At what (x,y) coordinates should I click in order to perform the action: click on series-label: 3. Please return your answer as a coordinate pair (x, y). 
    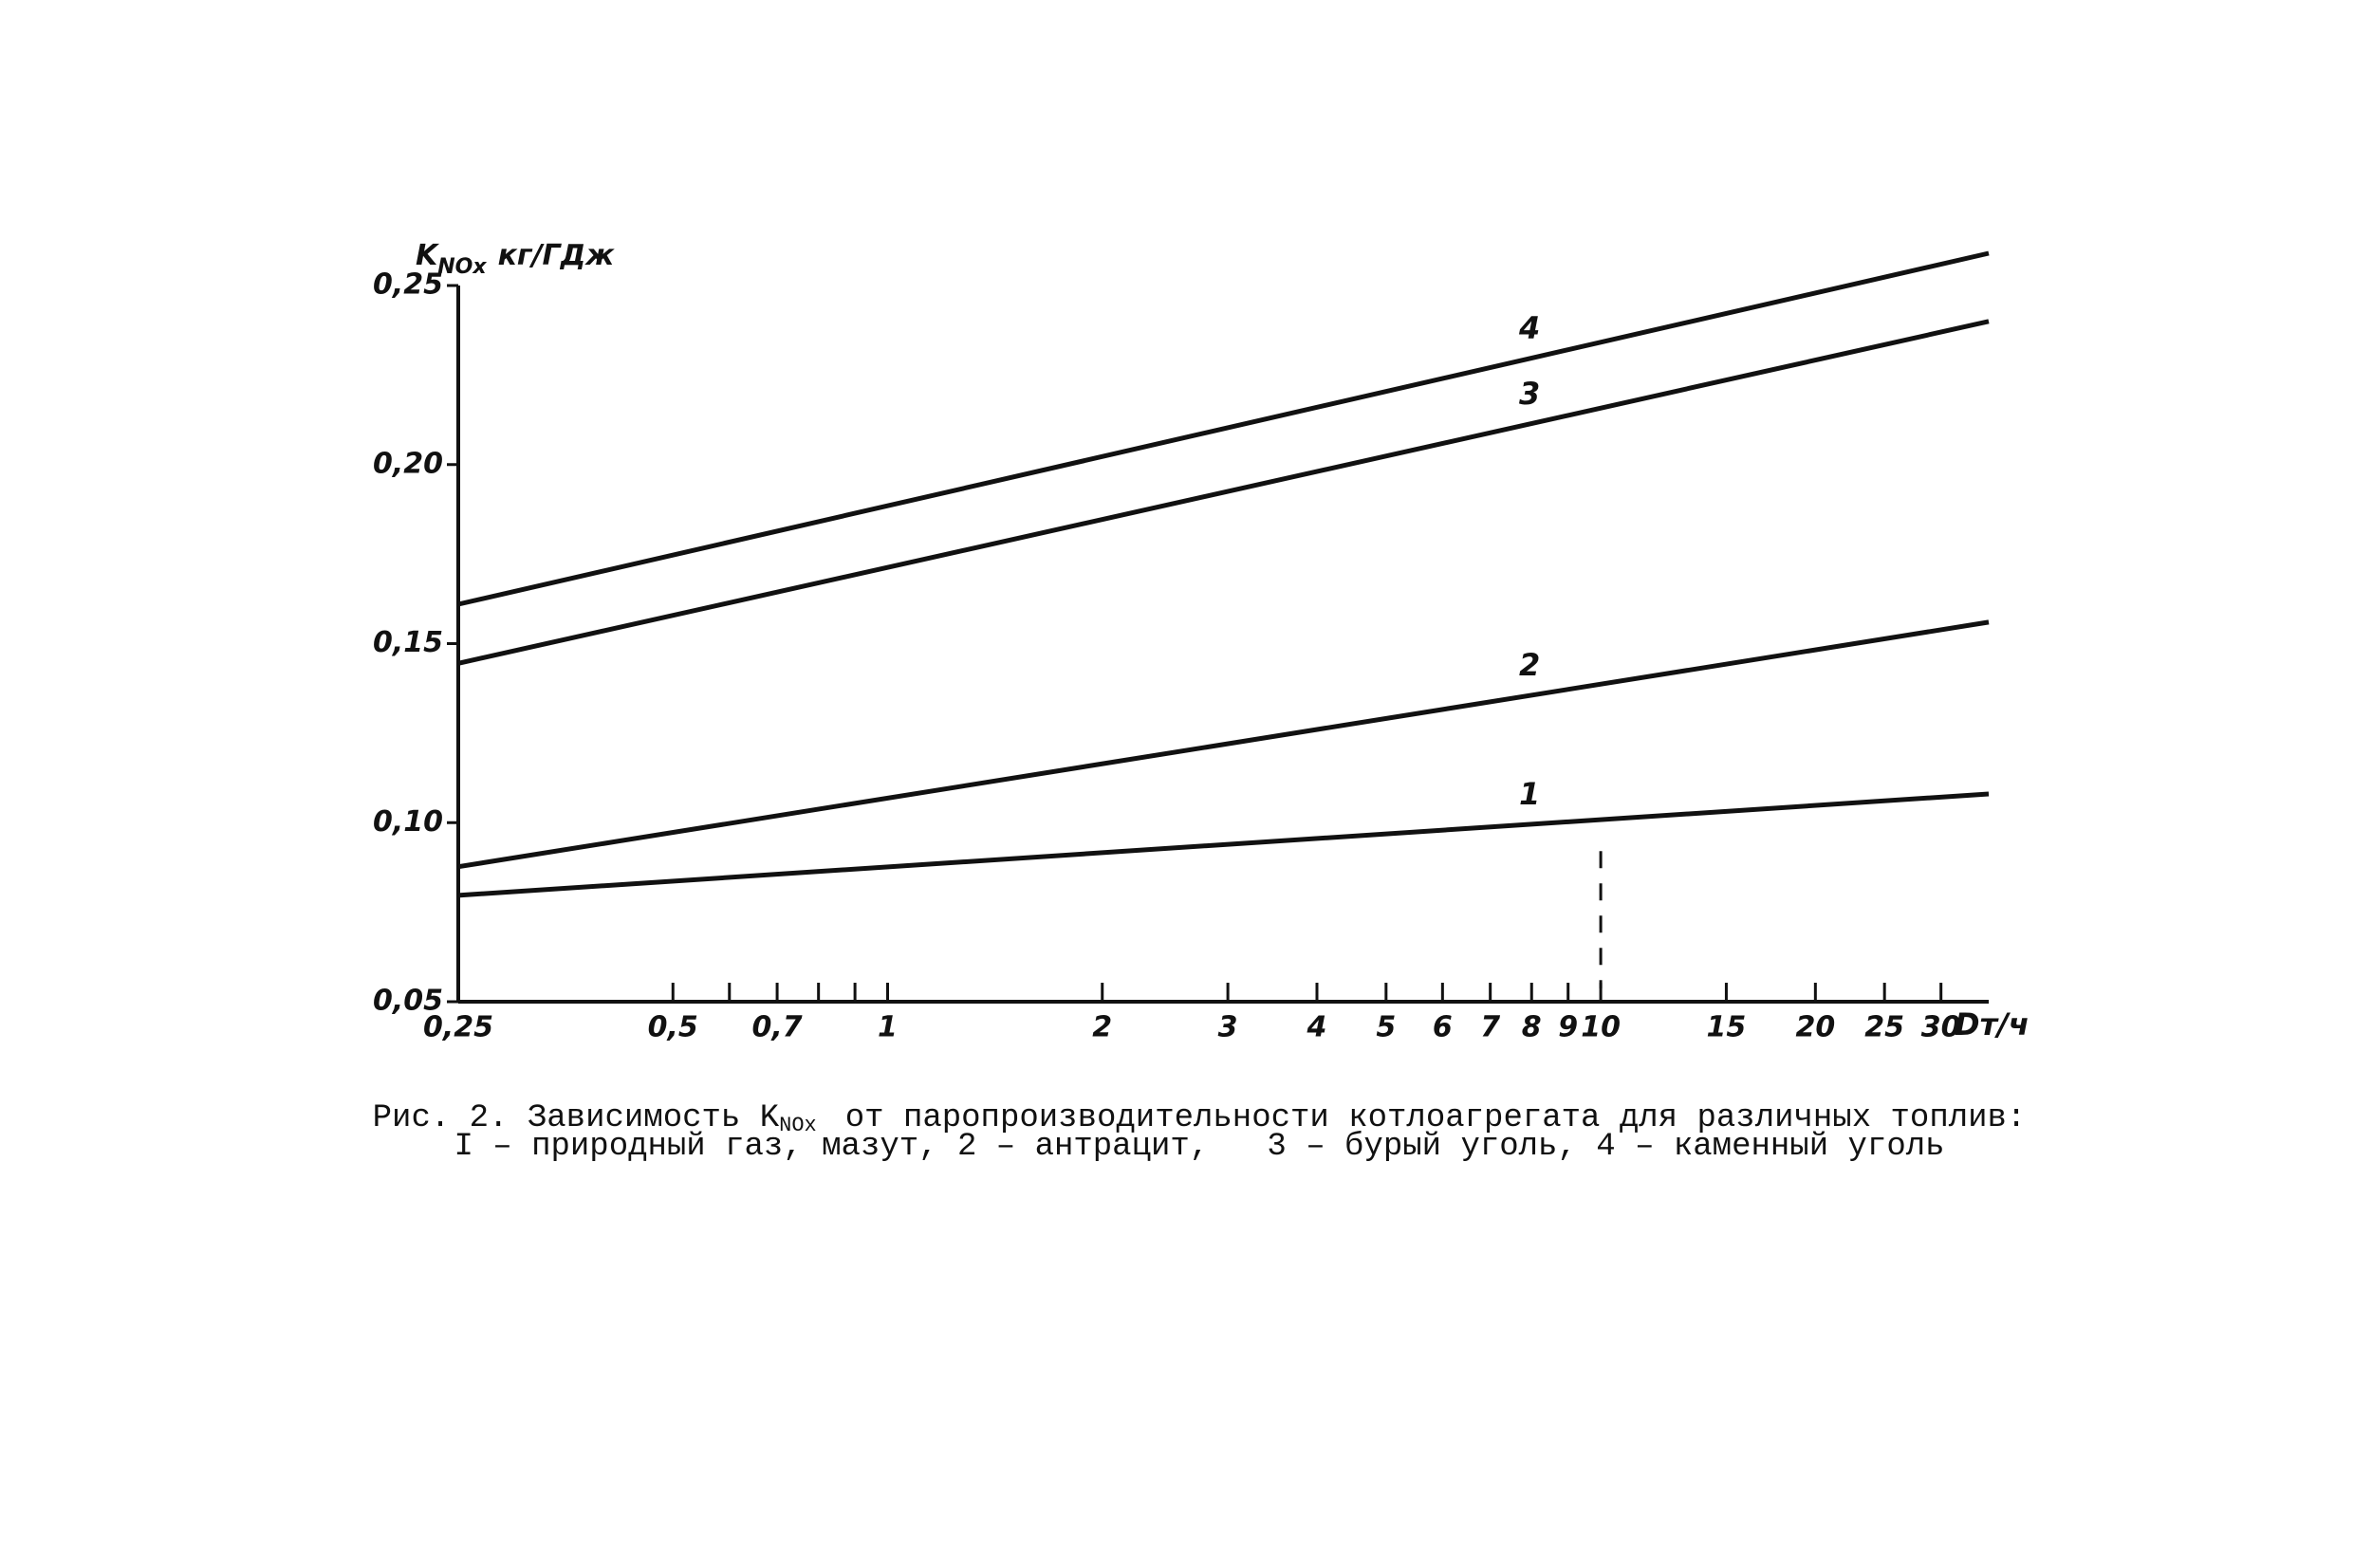
    Looking at the image, I should click on (1529, 394).